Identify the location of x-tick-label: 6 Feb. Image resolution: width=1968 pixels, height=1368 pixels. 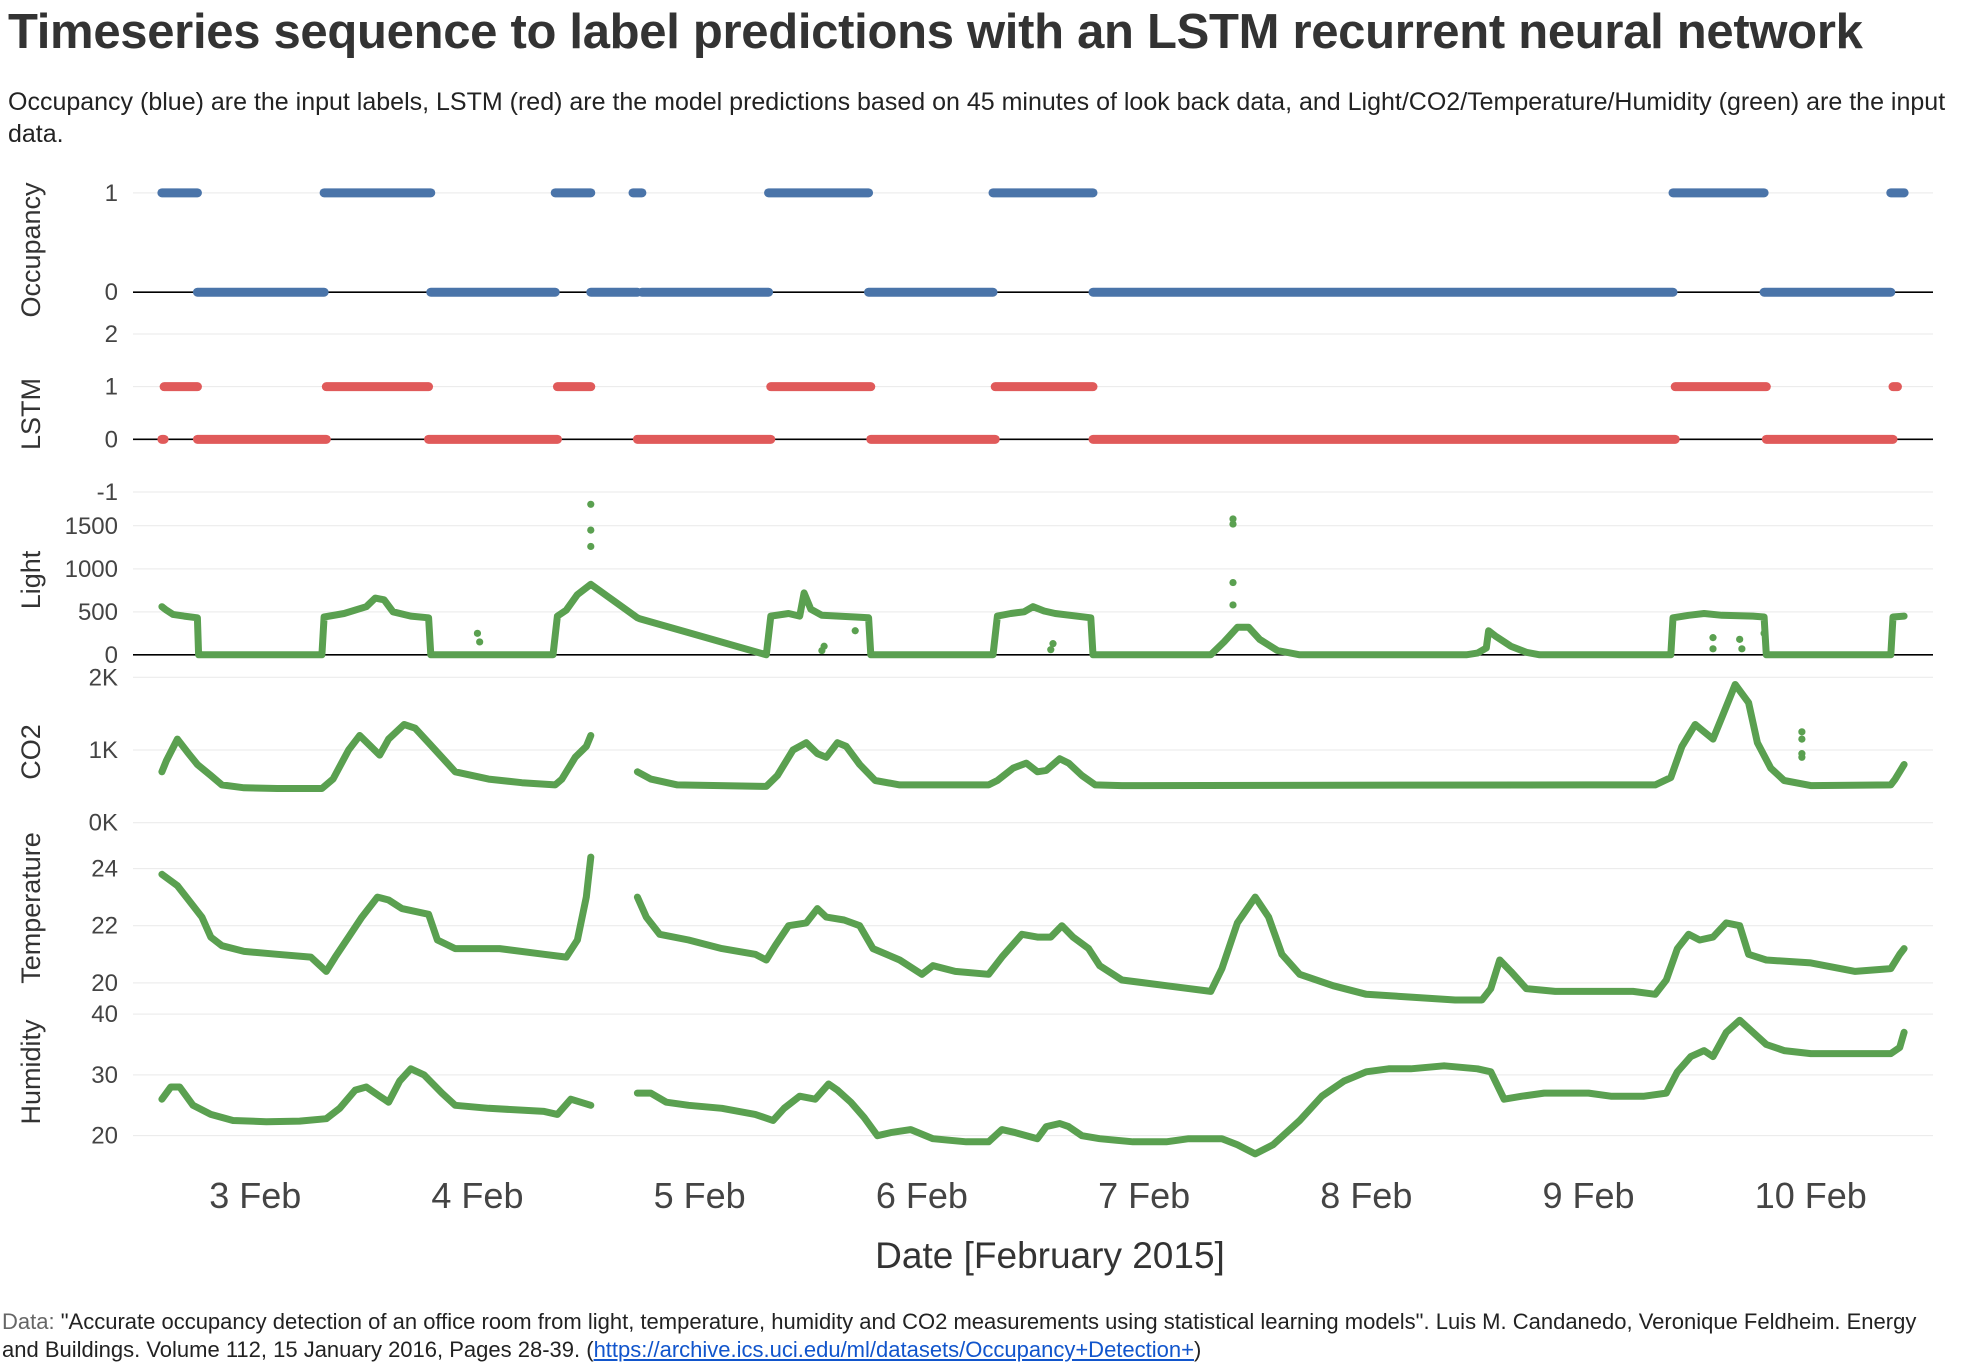
(922, 1195).